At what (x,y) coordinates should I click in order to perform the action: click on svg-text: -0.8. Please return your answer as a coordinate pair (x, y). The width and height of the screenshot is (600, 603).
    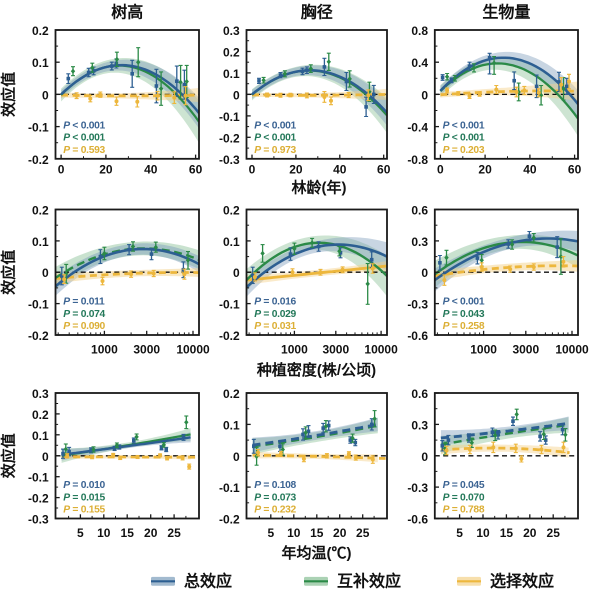
    Looking at the image, I should click on (417, 160).